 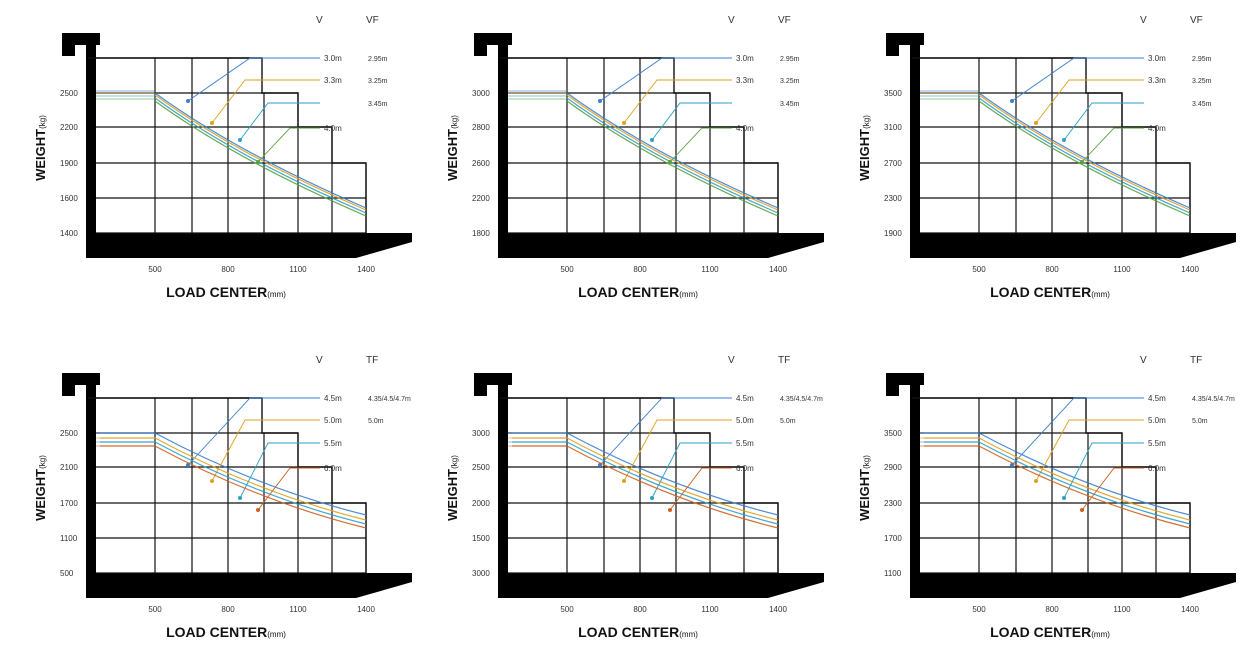 I want to click on y-tick-label: 2200, so click(x=481, y=198).